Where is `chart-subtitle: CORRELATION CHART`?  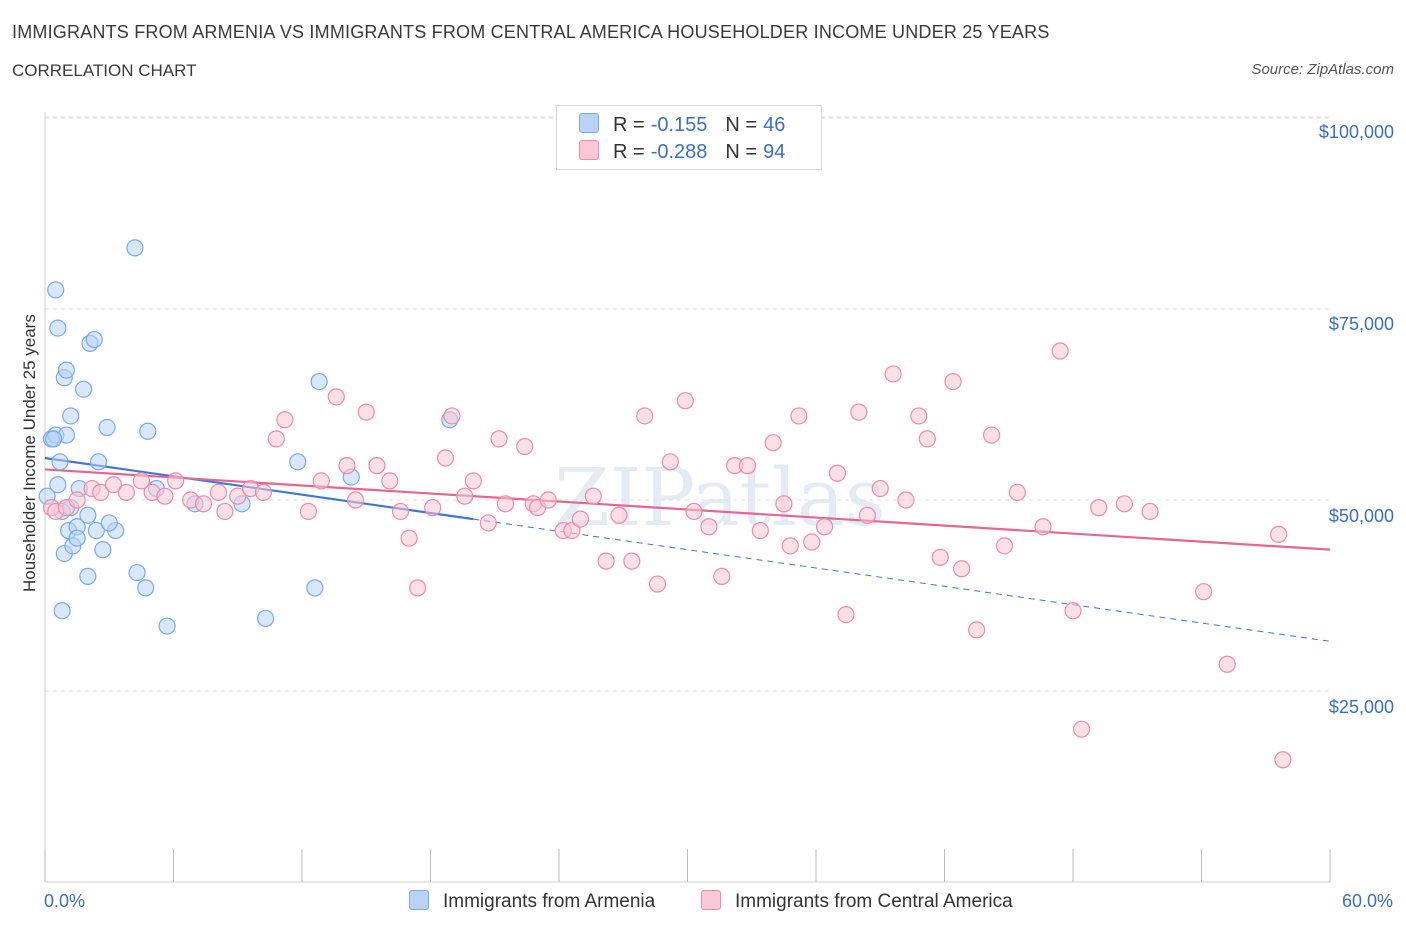 chart-subtitle: CORRELATION CHART is located at coordinates (104, 70).